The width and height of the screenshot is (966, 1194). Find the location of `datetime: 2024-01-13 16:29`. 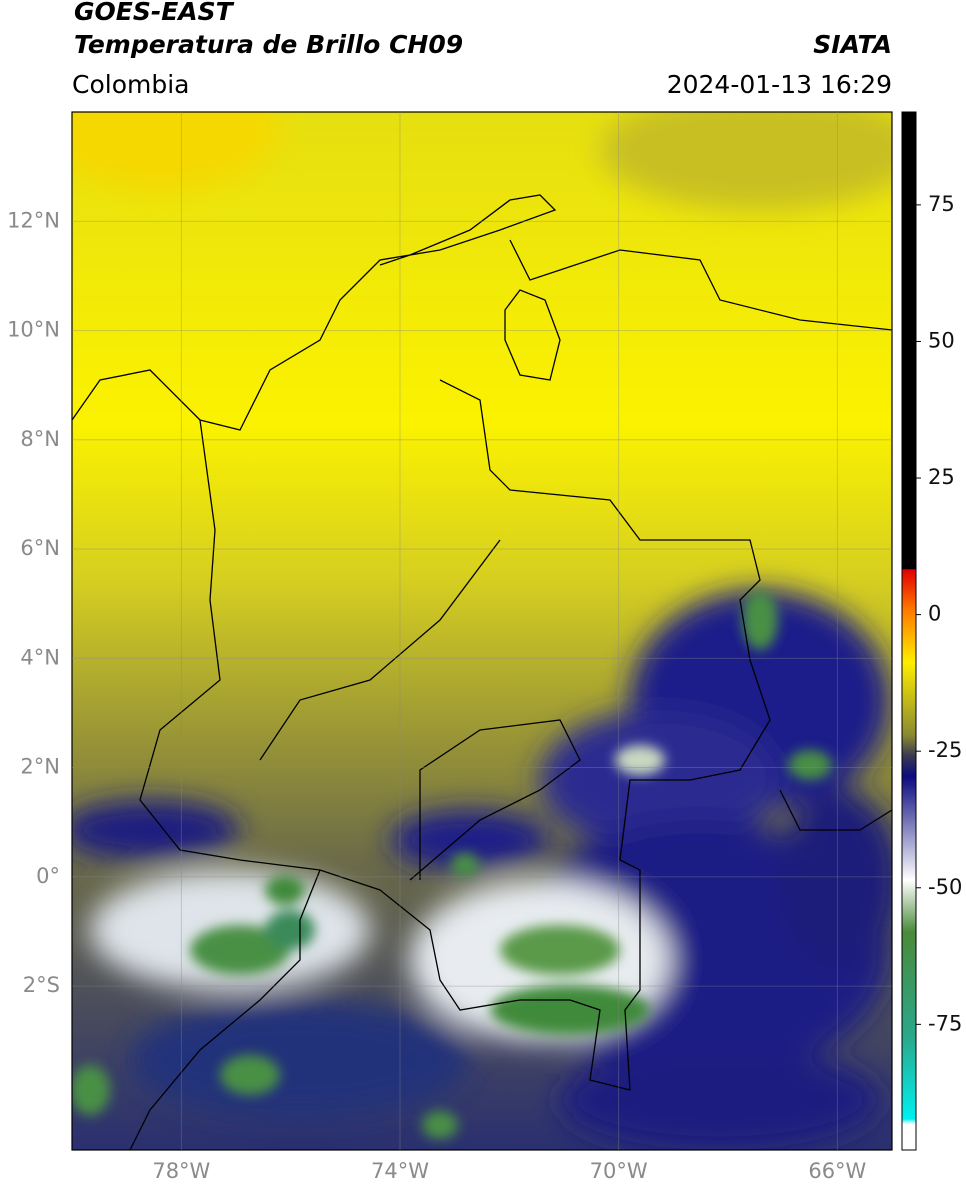

datetime: 2024-01-13 16:29 is located at coordinates (779, 84).